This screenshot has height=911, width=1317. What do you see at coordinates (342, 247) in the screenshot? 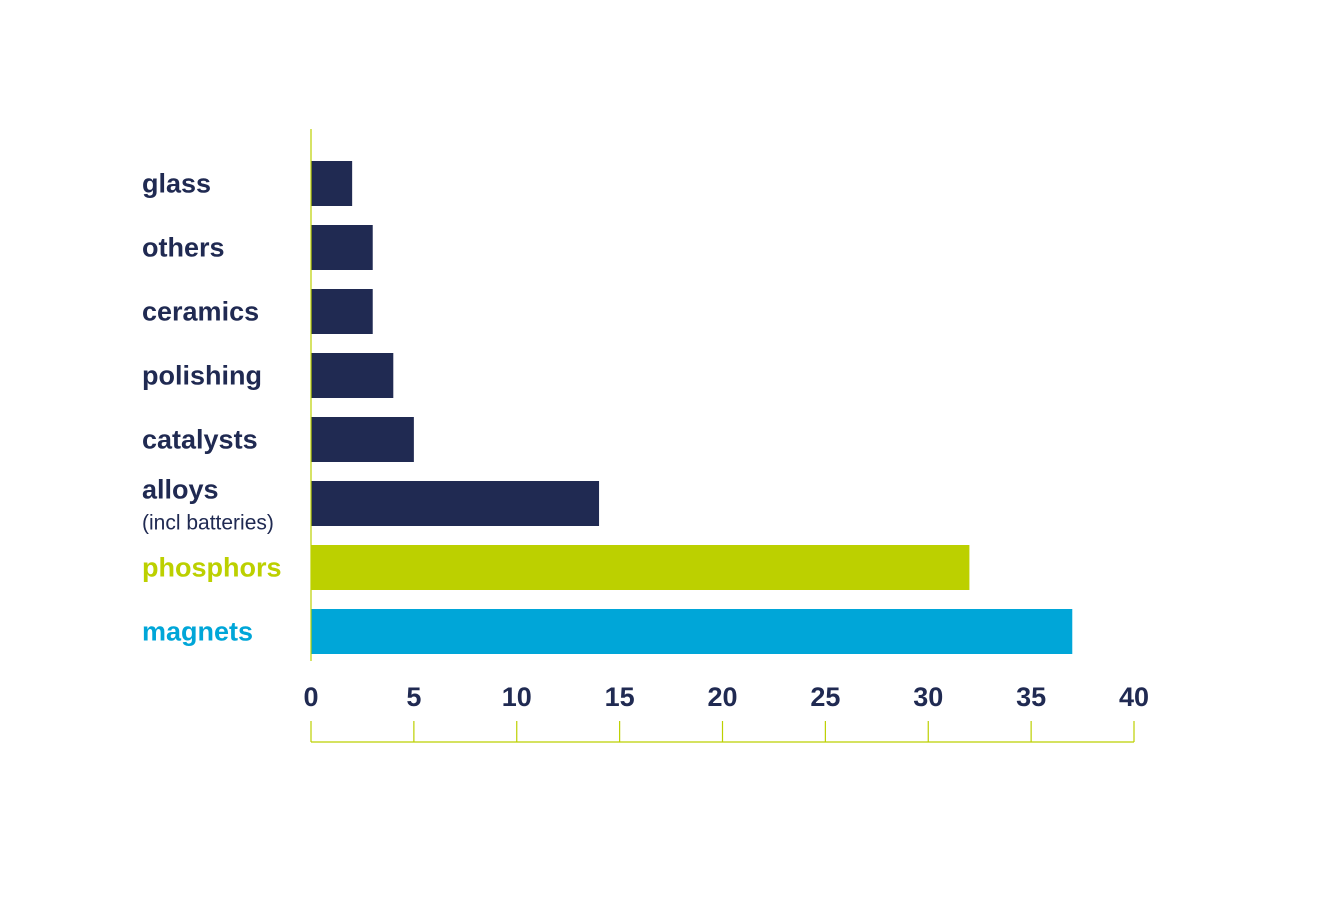
I see `bar-others` at bounding box center [342, 247].